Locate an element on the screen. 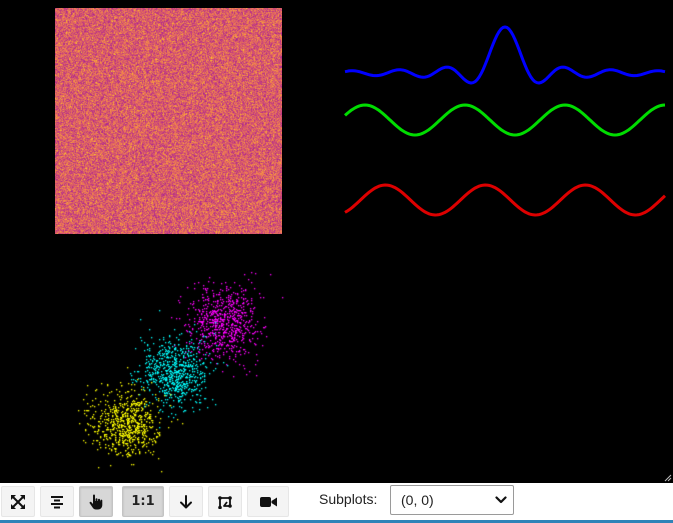  lasso-select-icon is located at coordinates (225, 502).